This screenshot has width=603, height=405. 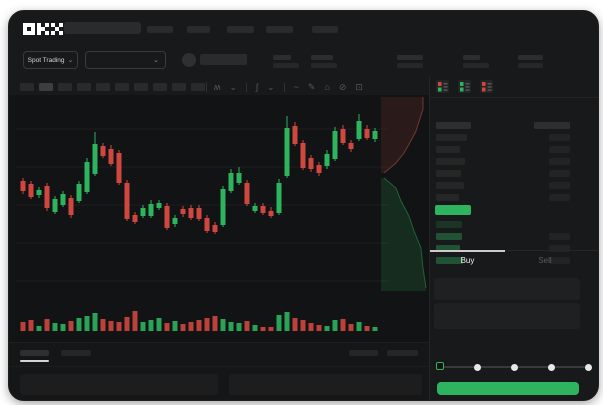 What do you see at coordinates (284, 87) in the screenshot?
I see `divider` at bounding box center [284, 87].